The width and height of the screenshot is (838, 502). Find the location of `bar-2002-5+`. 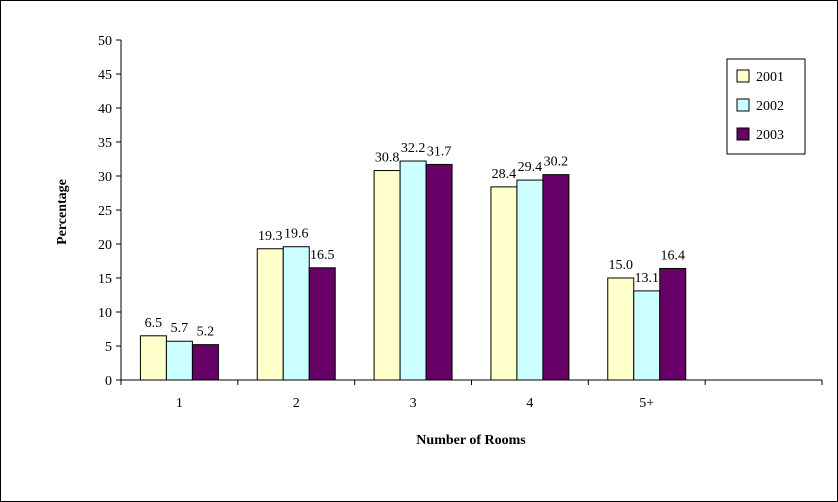

bar-2002-5+ is located at coordinates (647, 335).